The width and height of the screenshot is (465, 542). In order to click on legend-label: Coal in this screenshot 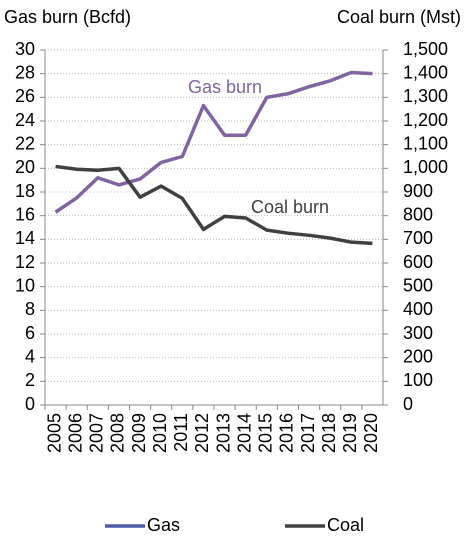, I will do `click(345, 525)`.